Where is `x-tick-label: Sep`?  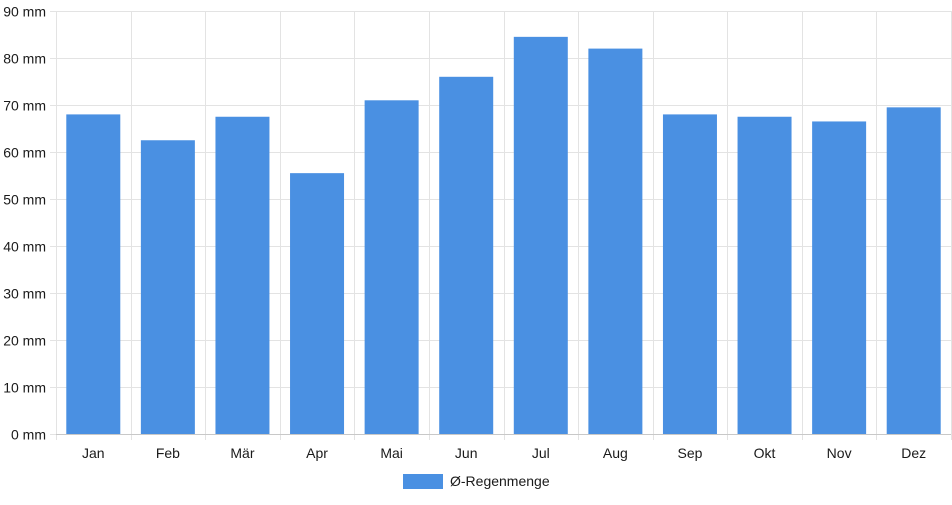 x-tick-label: Sep is located at coordinates (689, 453).